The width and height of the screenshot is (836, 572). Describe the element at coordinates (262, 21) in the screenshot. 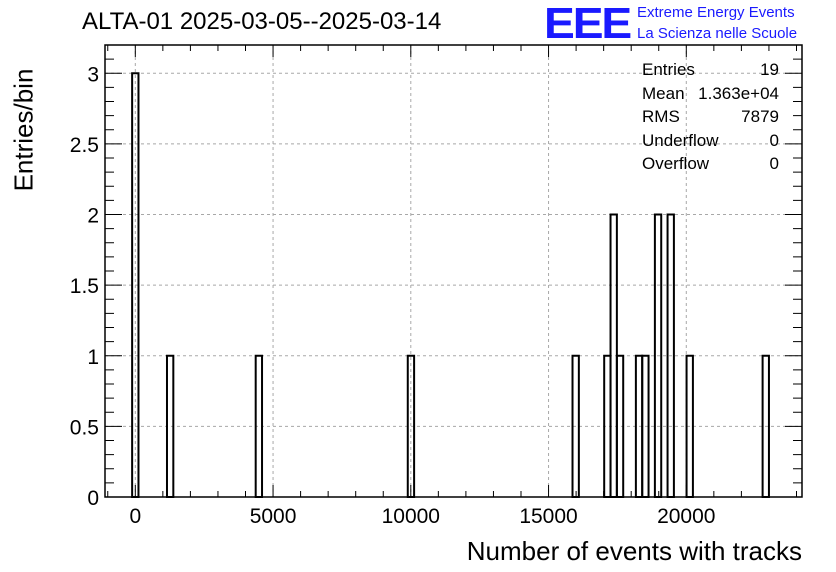

I see `chart-title: ALTA-01 2025-03-05--2025-03-14` at that location.